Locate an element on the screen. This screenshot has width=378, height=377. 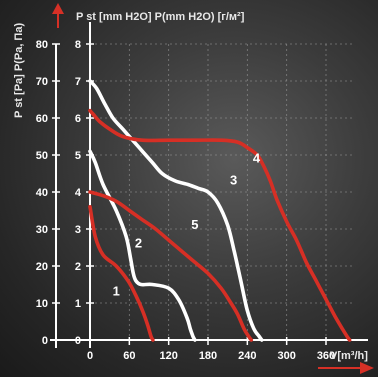
y-tick-label-pa: 80 is located at coordinates (42, 45).